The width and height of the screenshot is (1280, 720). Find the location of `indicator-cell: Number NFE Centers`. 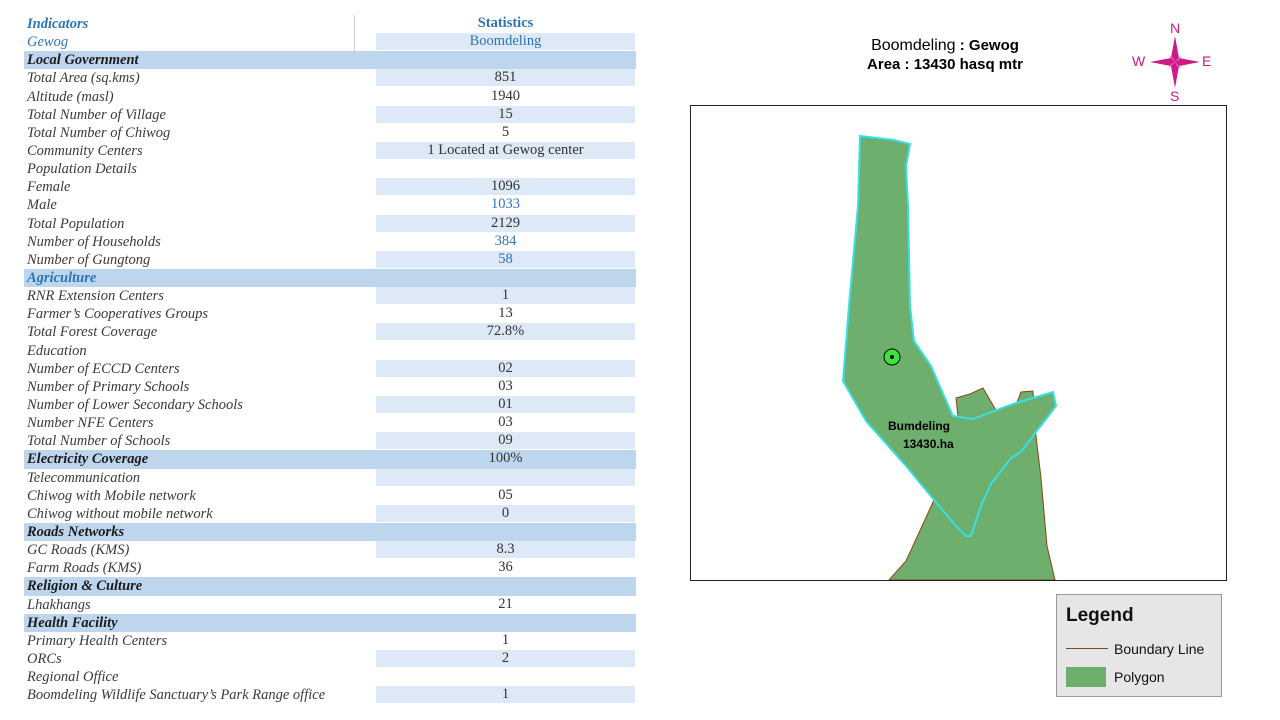

indicator-cell: Number NFE Centers is located at coordinates (90, 423).